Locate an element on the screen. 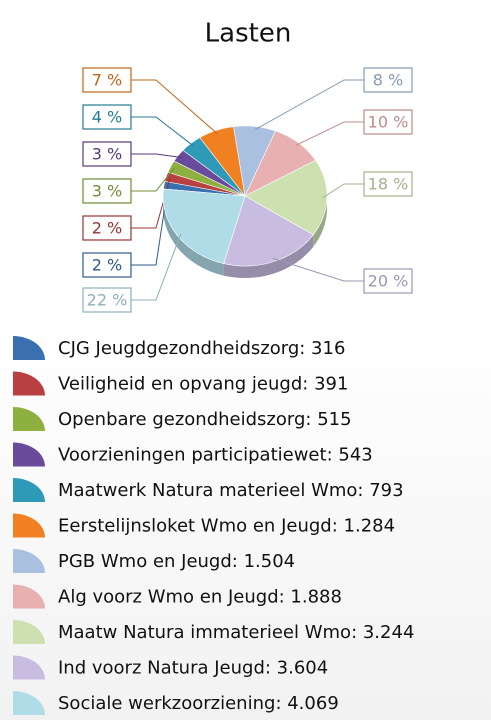 The width and height of the screenshot is (491, 720). legend-name: Maatw Natura immaterieel Wmo is located at coordinates (204, 632).